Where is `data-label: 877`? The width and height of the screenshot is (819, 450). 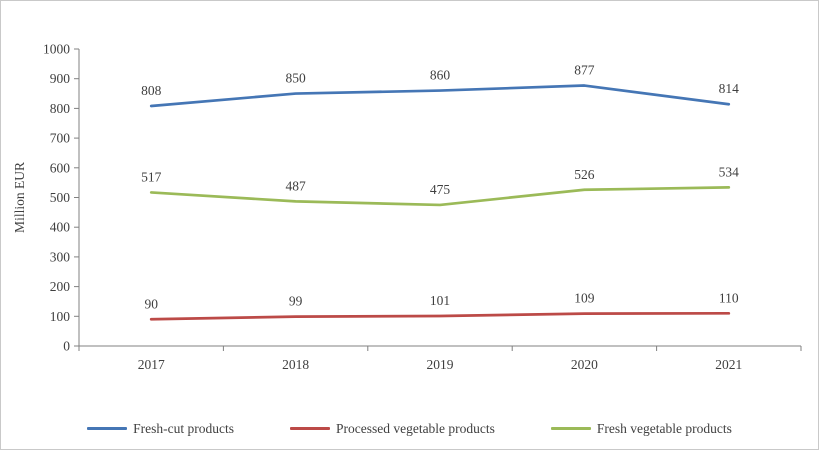
data-label: 877 is located at coordinates (584, 70).